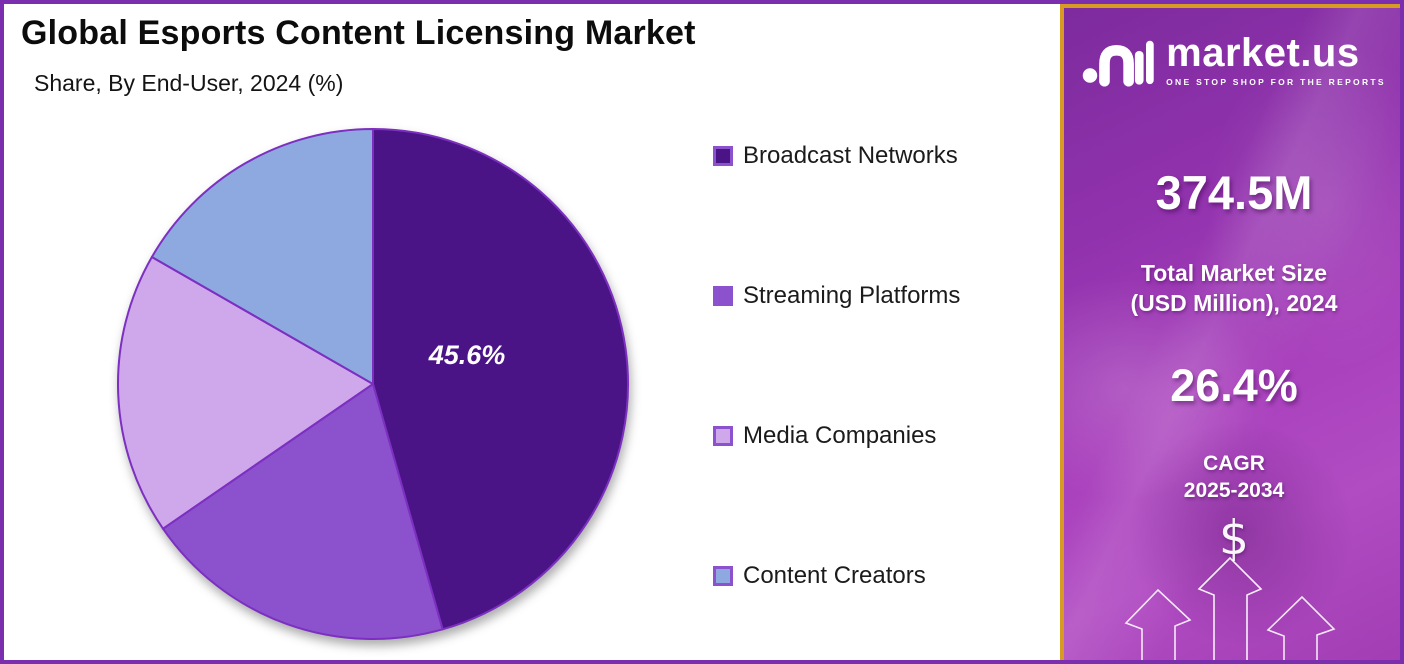 The height and width of the screenshot is (664, 1404). I want to click on pie-slice-streaming-platforms, so click(303, 511).